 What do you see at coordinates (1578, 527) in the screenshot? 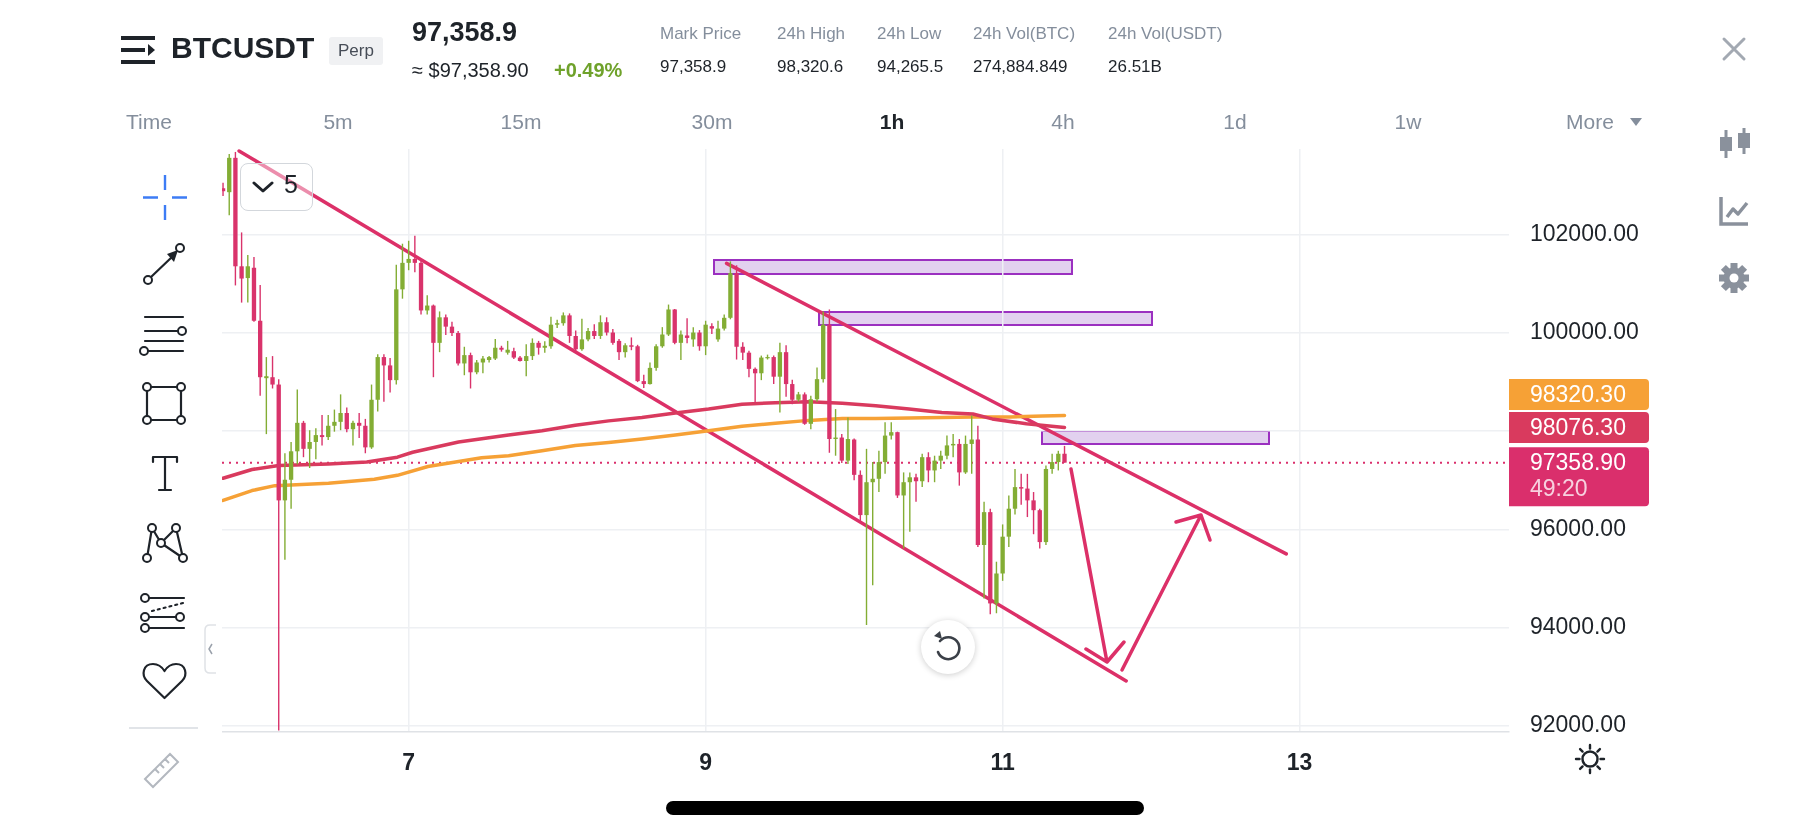
I see `y-tick-label: 96000.00` at bounding box center [1578, 527].